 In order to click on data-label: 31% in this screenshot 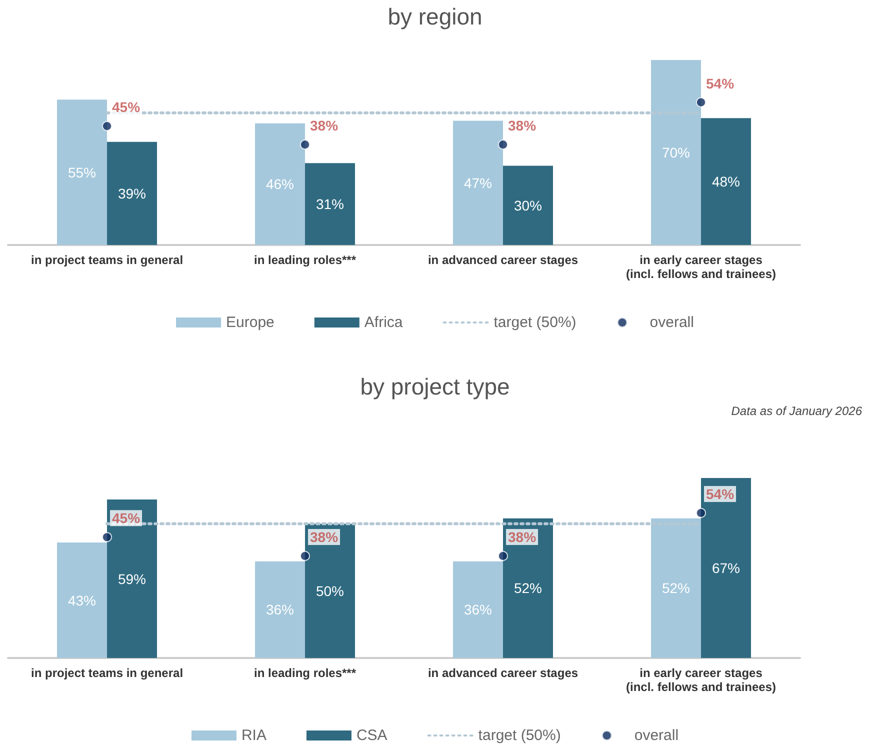, I will do `click(330, 204)`.